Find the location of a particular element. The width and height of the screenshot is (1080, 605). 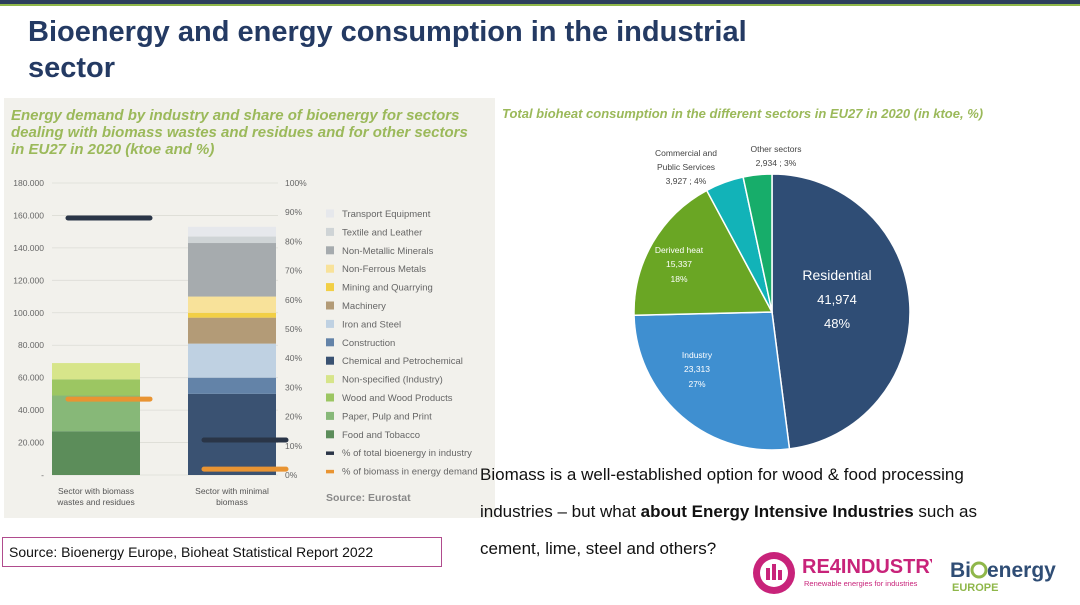

bioenergy-logo-part-b: energy is located at coordinates (1021, 570).